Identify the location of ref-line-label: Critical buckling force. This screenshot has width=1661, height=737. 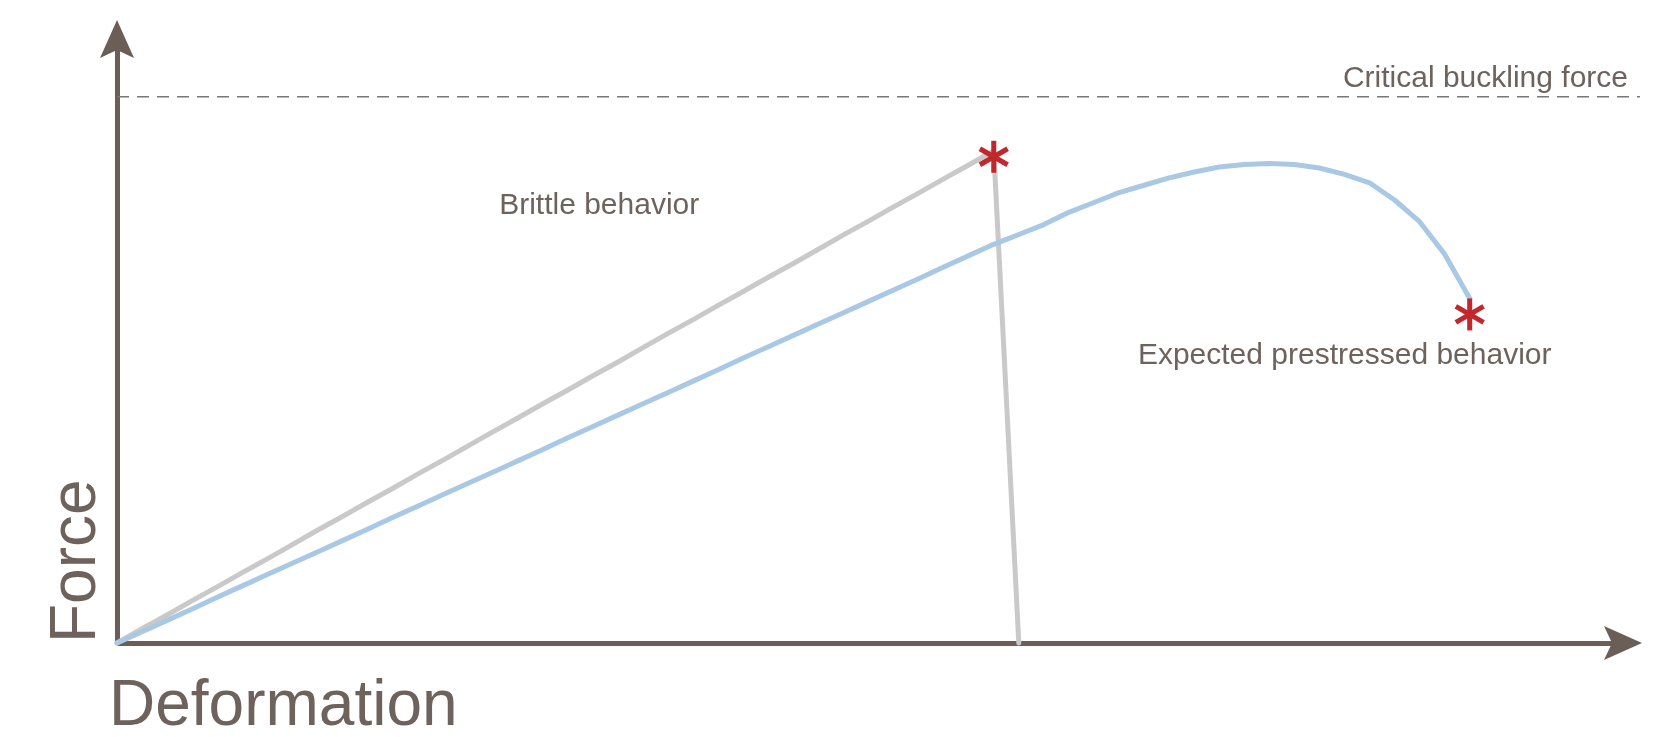
(1485, 76).